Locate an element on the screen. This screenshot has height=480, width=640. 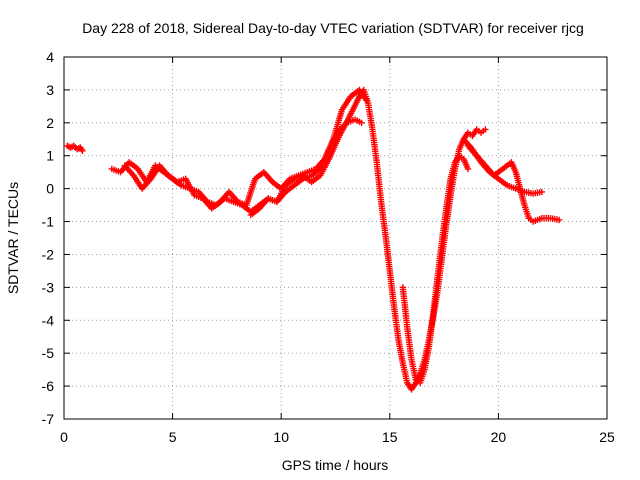
x-tick-label: 25 is located at coordinates (607, 437).